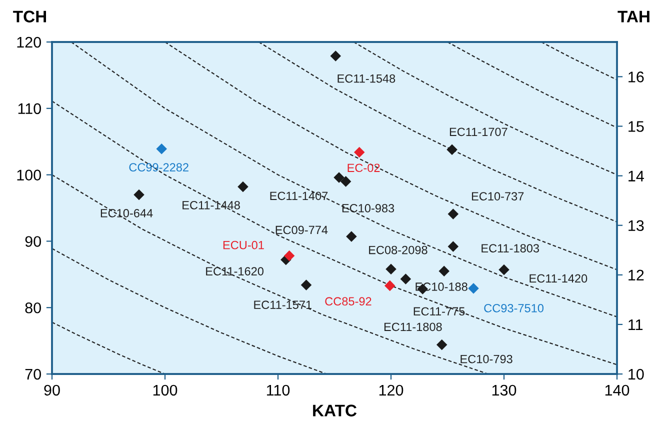 Image resolution: width=654 pixels, height=425 pixels. What do you see at coordinates (511, 248) in the screenshot?
I see `annotation: EC11-1803` at bounding box center [511, 248].